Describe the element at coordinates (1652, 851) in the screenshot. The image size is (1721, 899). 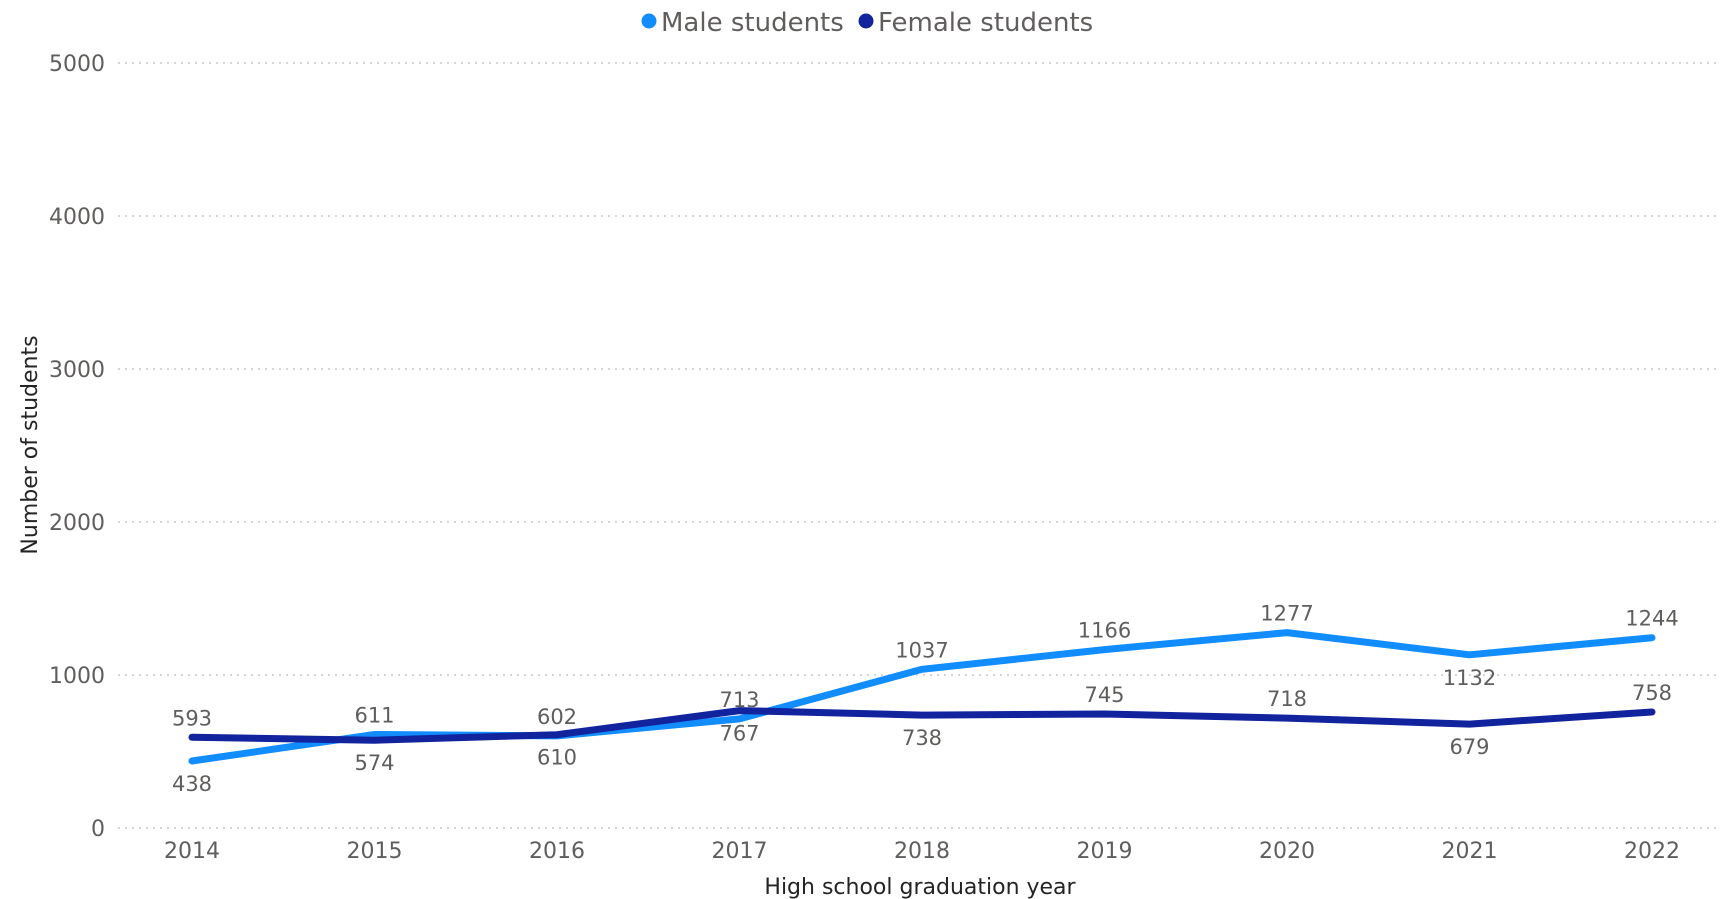
I see `x-tick-label: 2022` at that location.